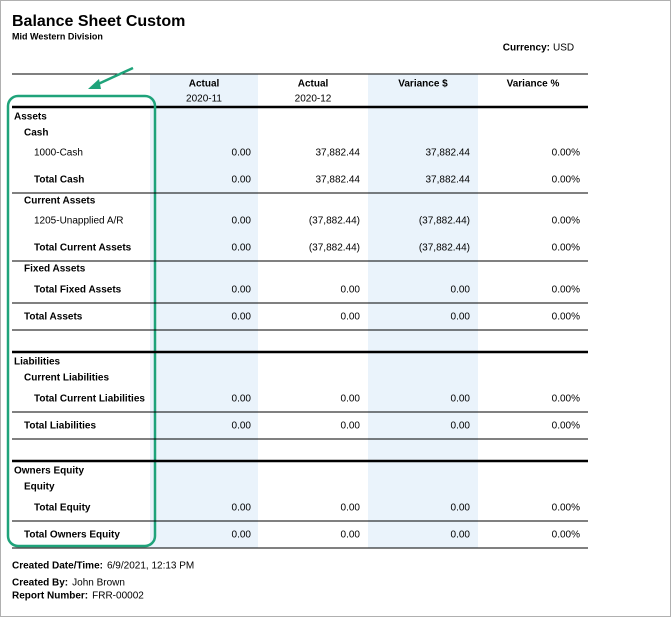  What do you see at coordinates (57, 36) in the screenshot?
I see `report-subtitle: Mid Western Division` at bounding box center [57, 36].